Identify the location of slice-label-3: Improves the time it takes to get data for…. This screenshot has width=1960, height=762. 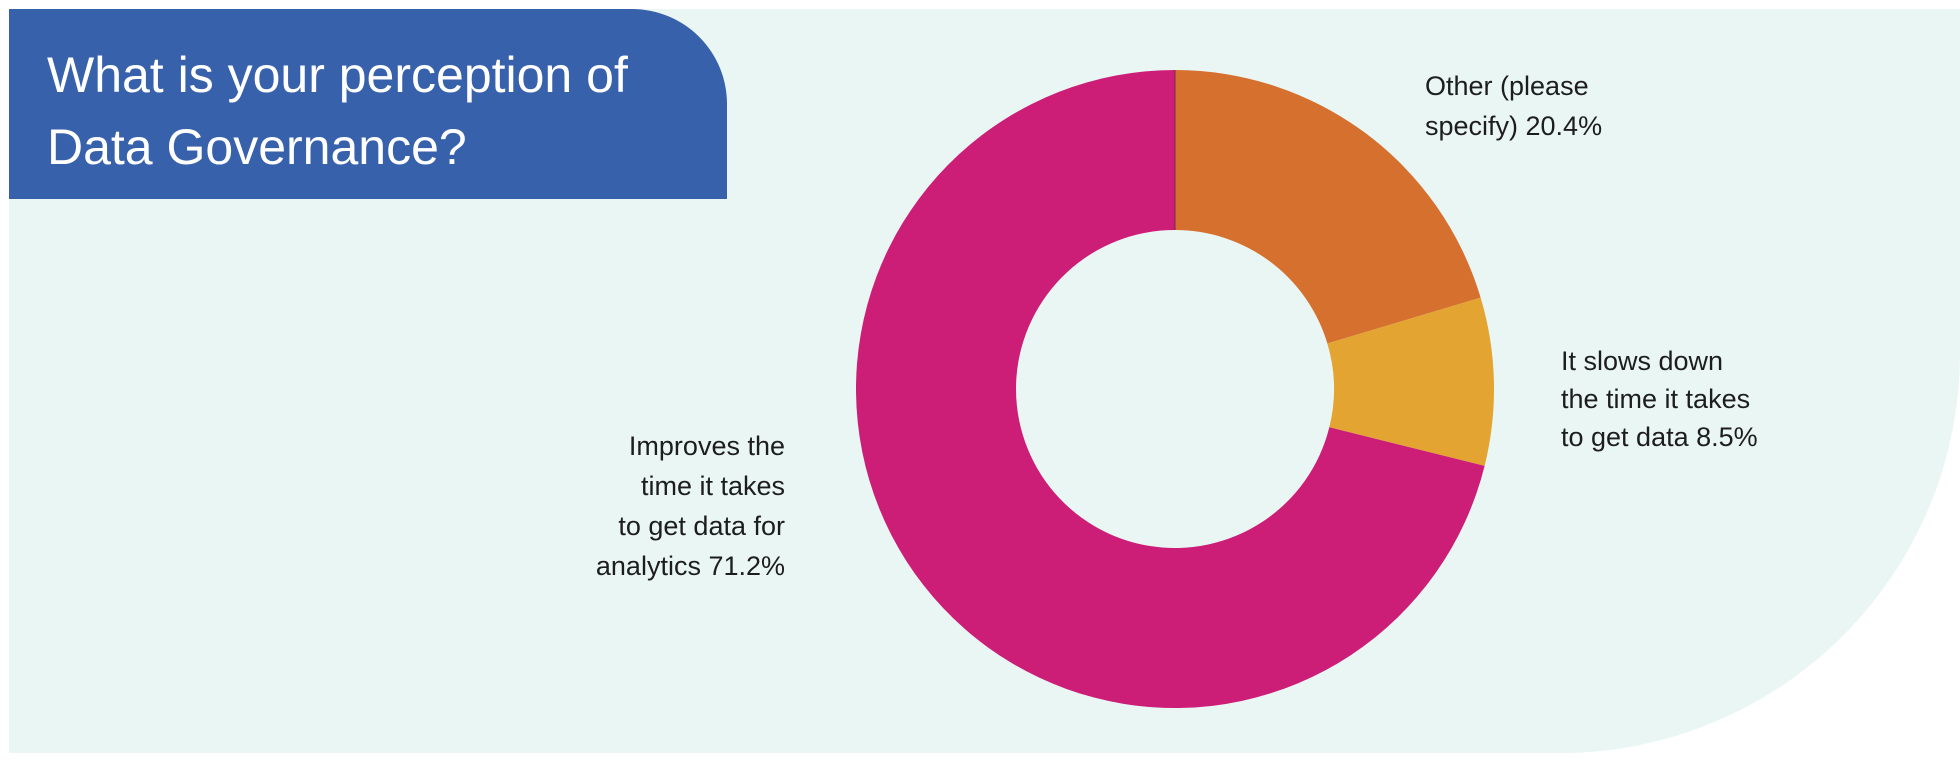
(690, 506).